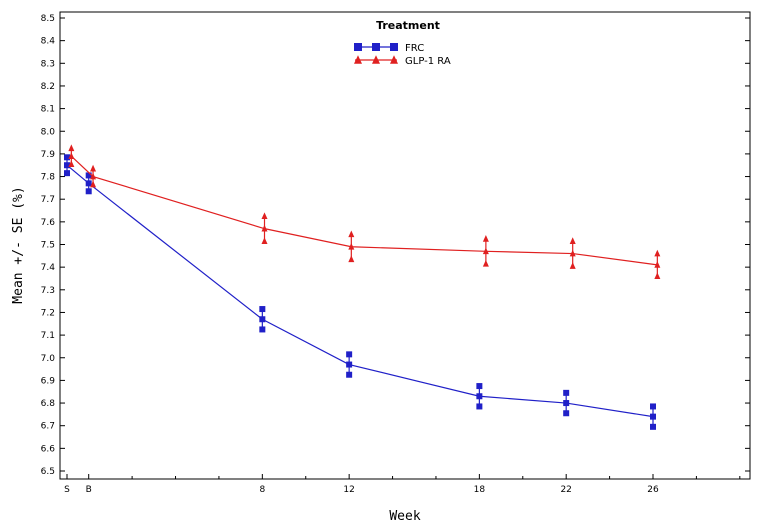 The height and width of the screenshot is (529, 758). I want to click on y-tick-label: 8.0, so click(48, 132).